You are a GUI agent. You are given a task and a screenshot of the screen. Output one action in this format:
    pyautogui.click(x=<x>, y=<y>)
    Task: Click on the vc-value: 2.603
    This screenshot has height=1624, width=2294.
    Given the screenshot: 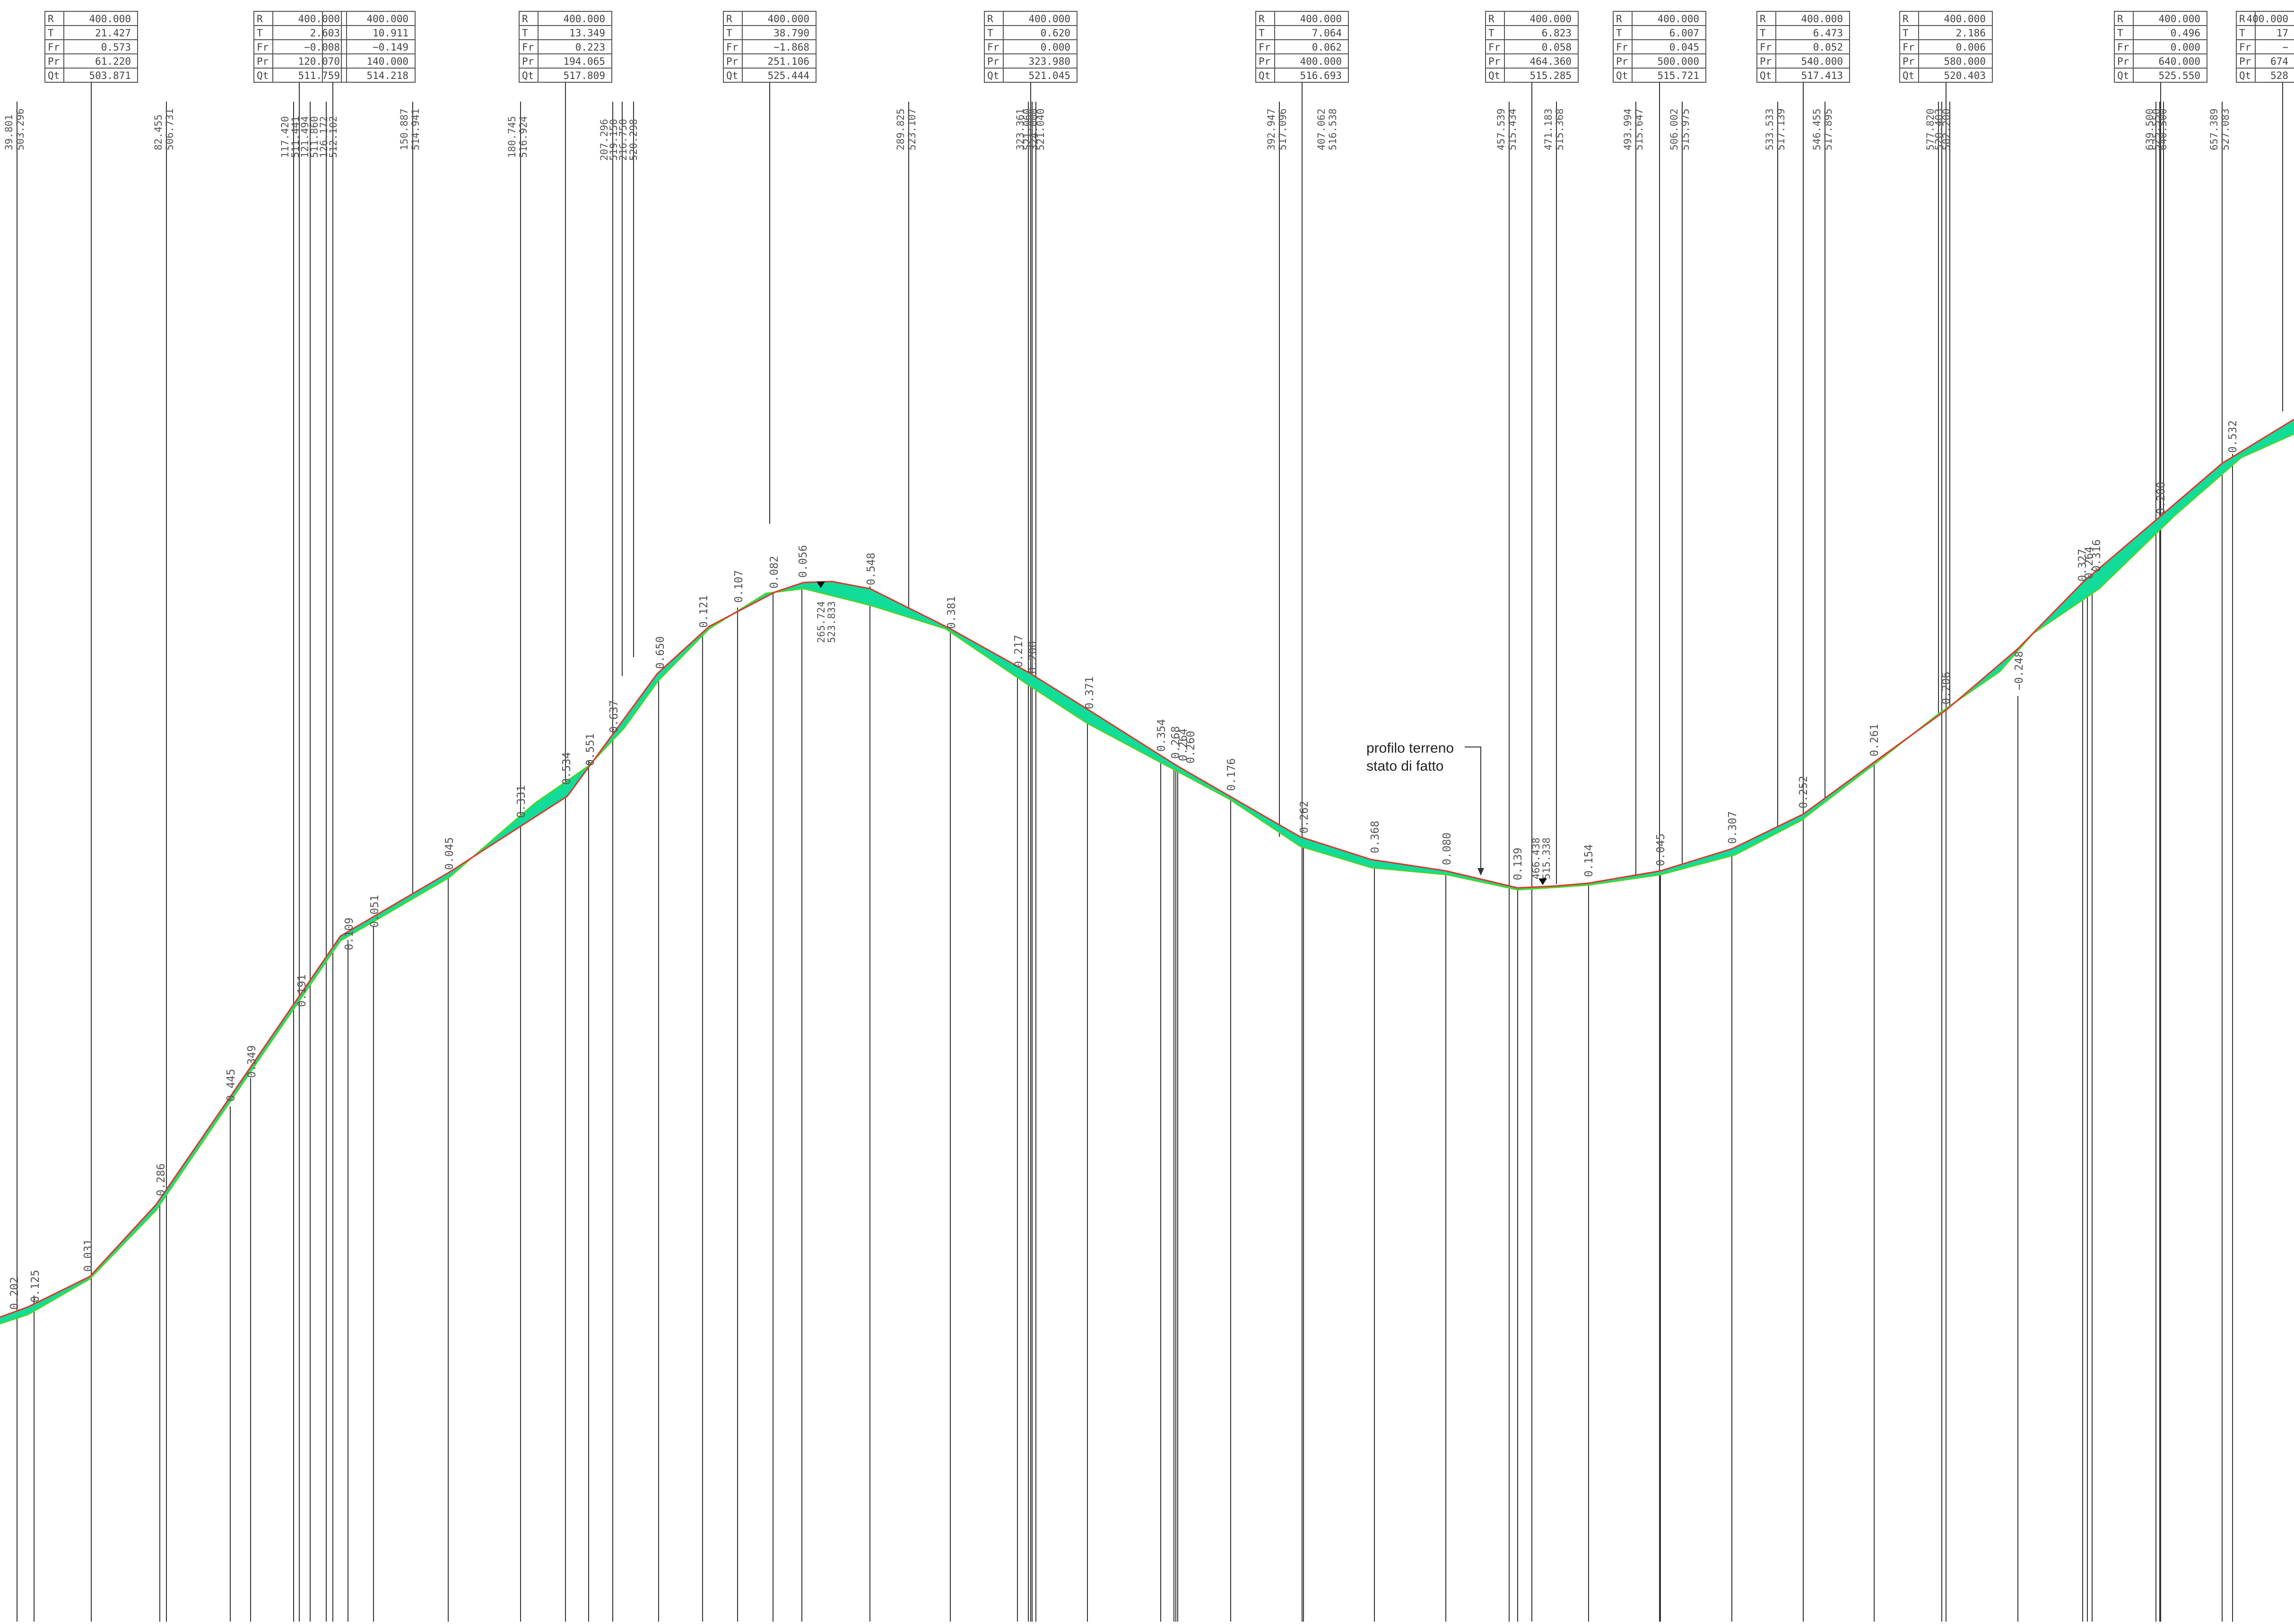 What is the action you would take?
    pyautogui.click(x=325, y=33)
    